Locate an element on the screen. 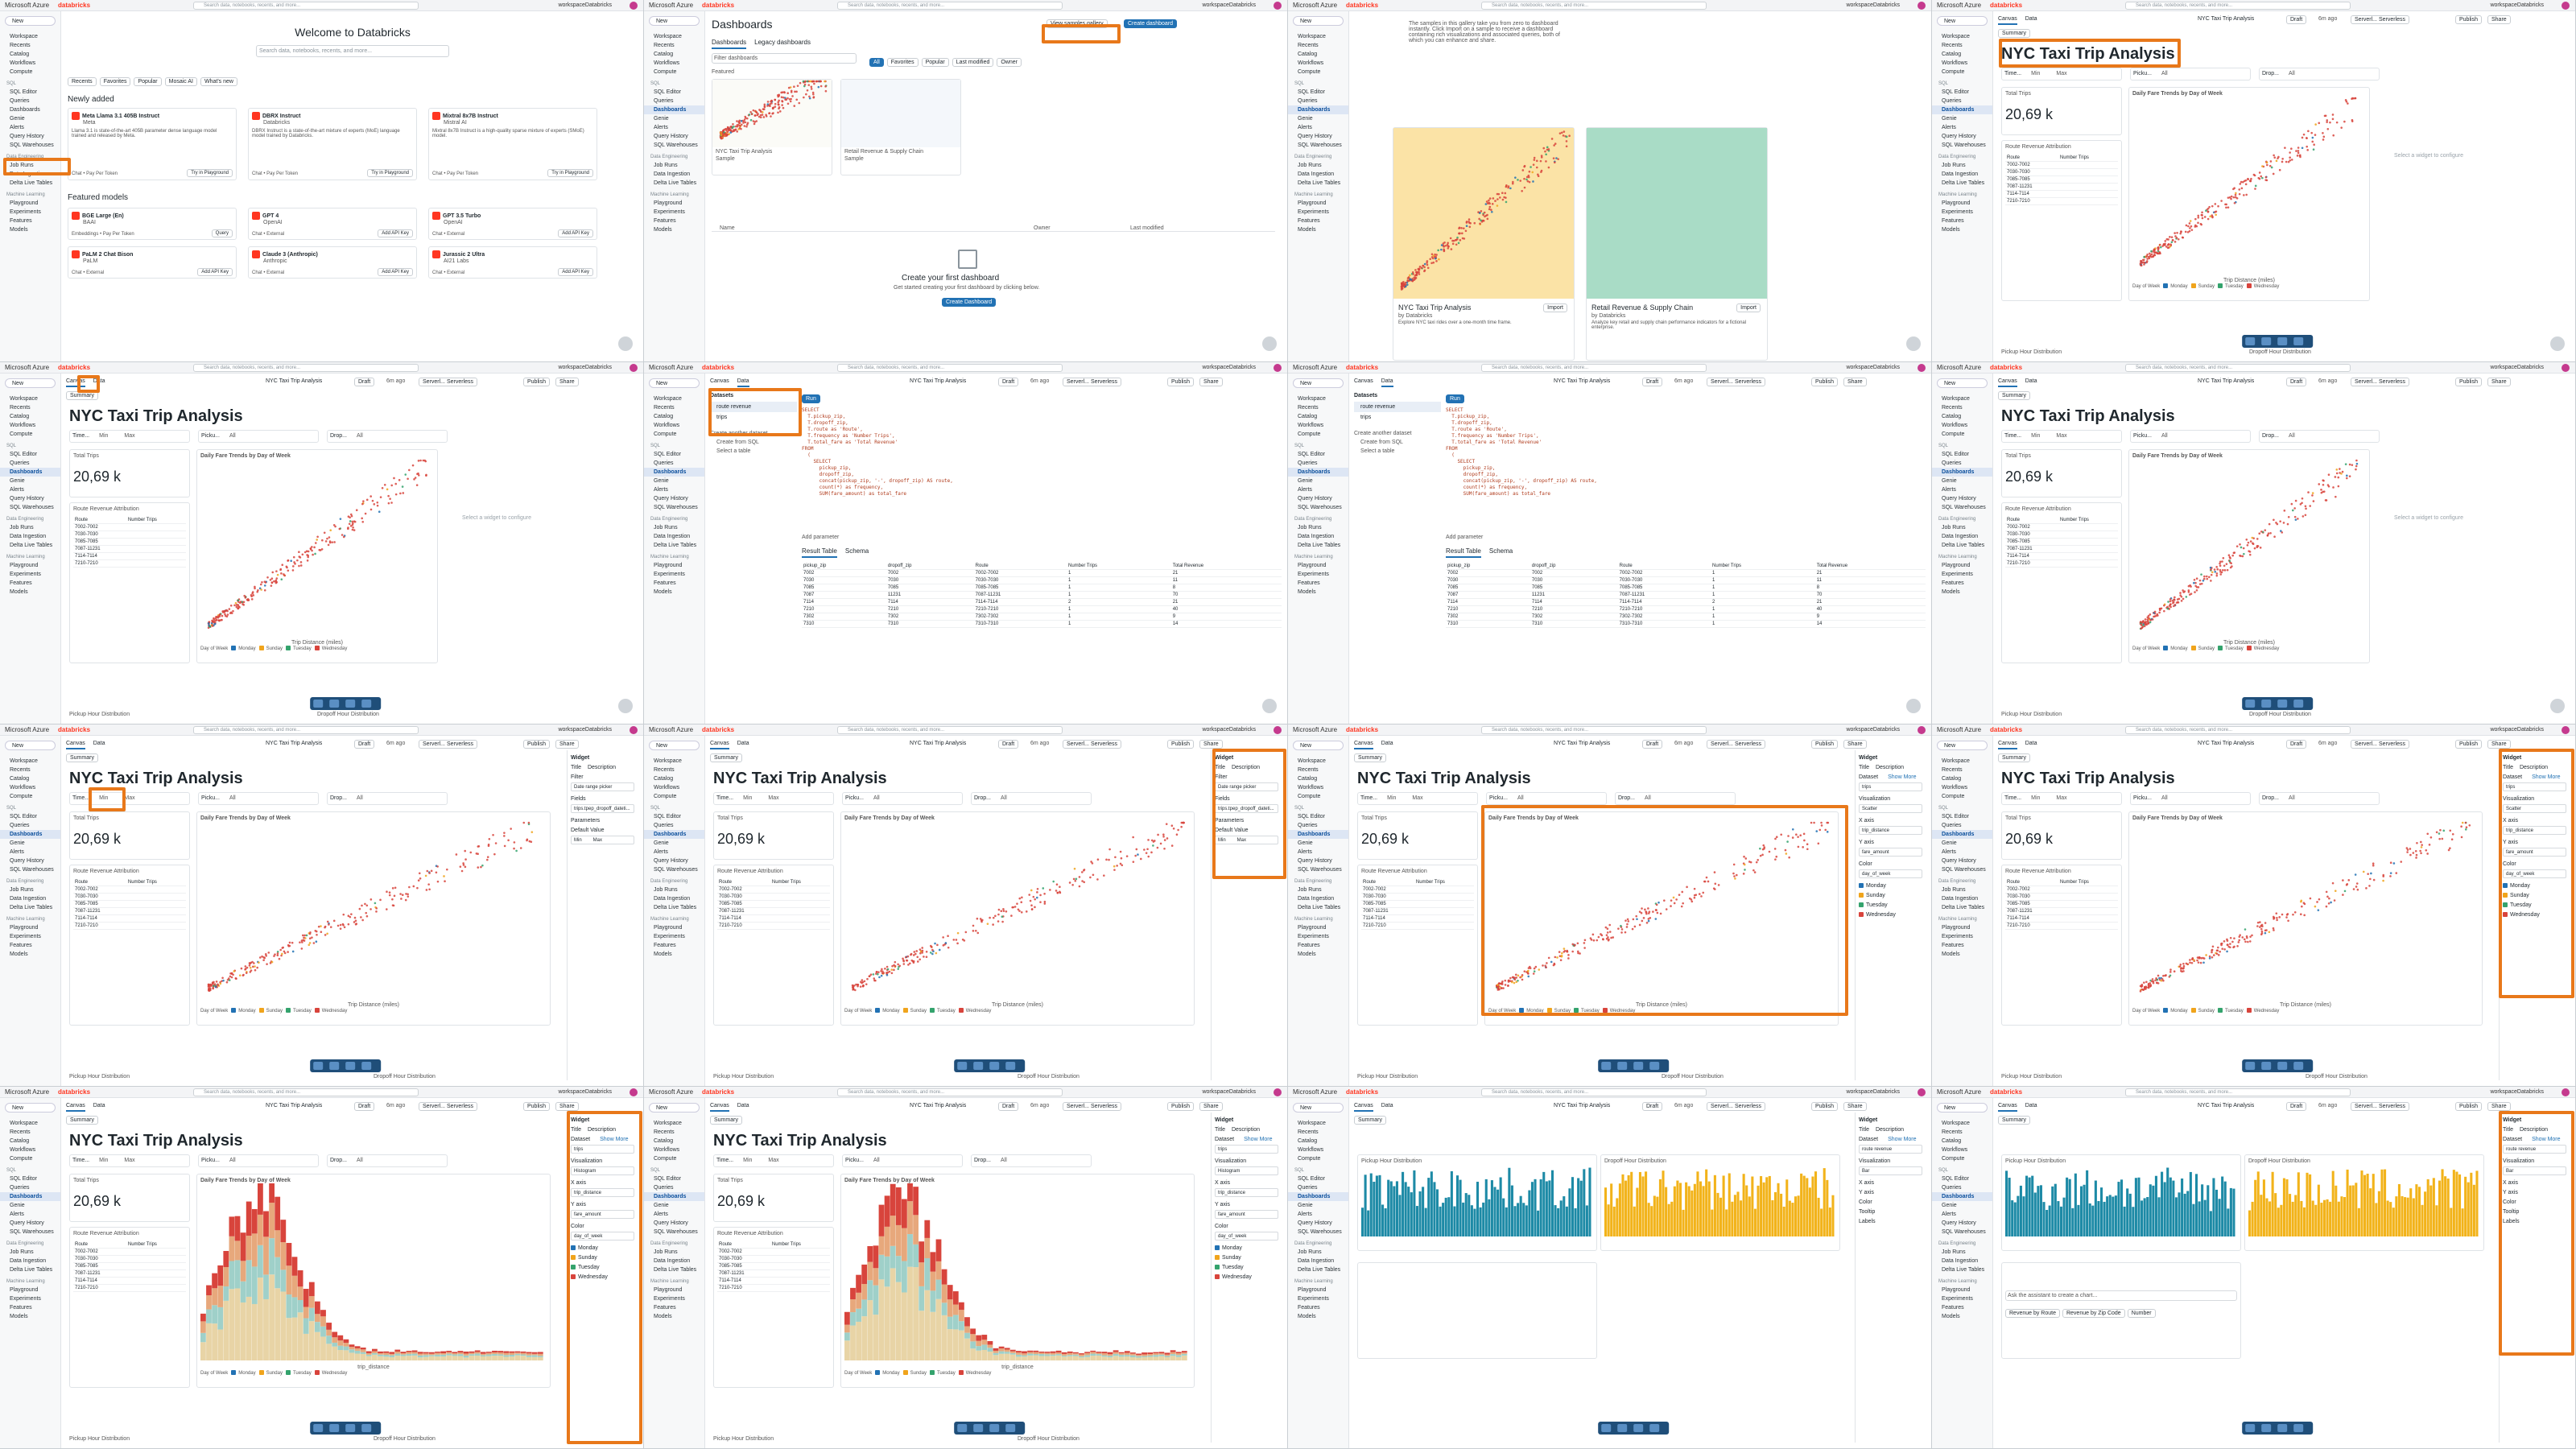 This screenshot has height=1449, width=2576. filter-chip: Recents is located at coordinates (82, 81).